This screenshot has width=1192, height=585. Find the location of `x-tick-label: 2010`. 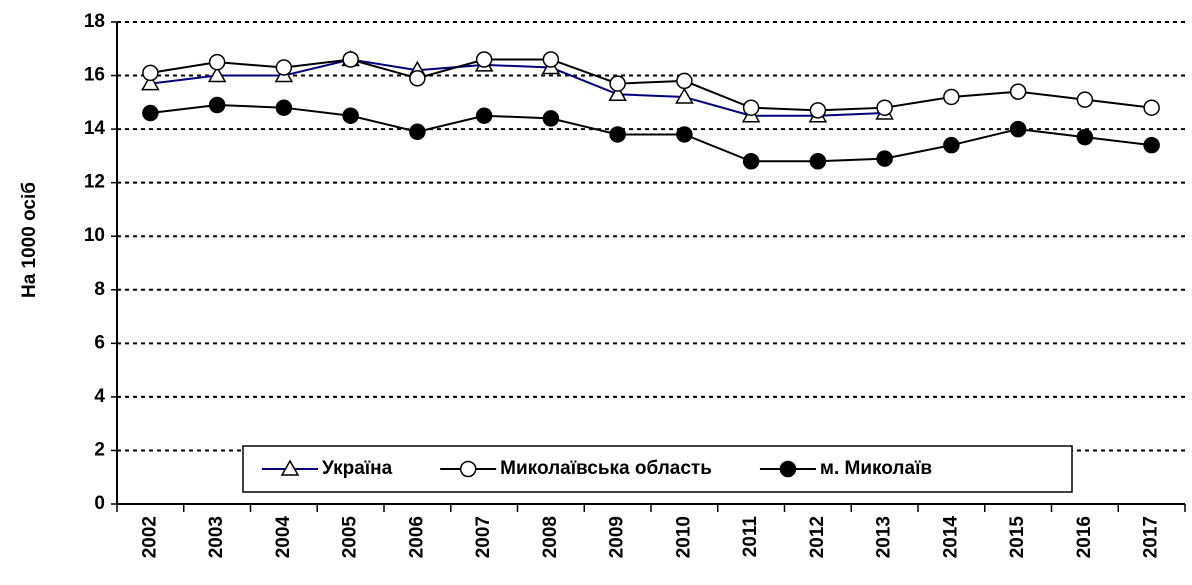

x-tick-label: 2010 is located at coordinates (683, 537).